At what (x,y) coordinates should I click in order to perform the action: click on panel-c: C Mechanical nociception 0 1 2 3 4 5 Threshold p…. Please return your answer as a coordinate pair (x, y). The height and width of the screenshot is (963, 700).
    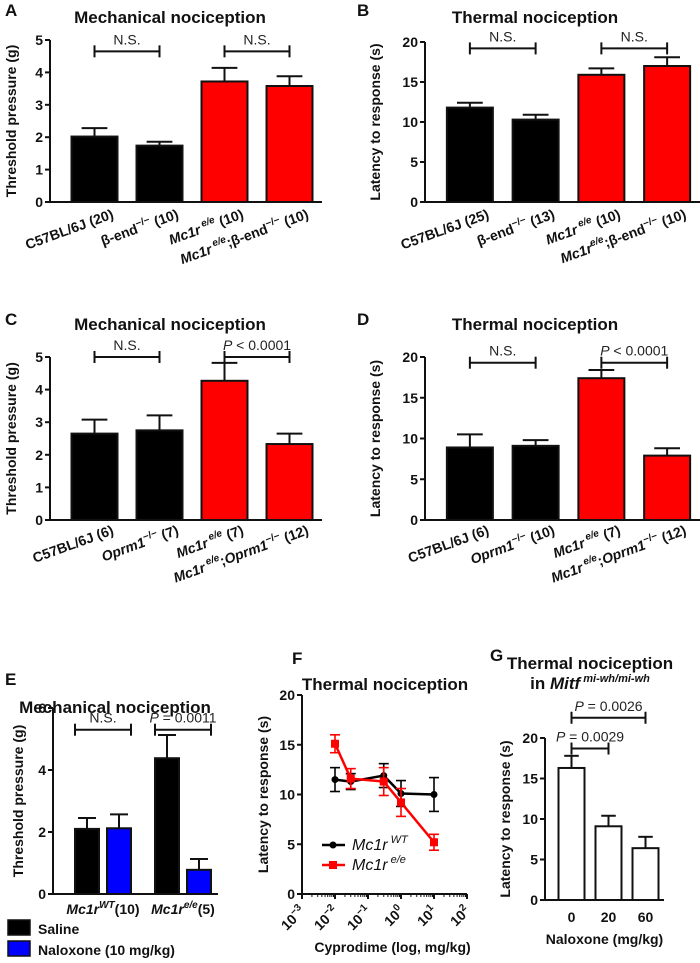
    Looking at the image, I should click on (162, 448).